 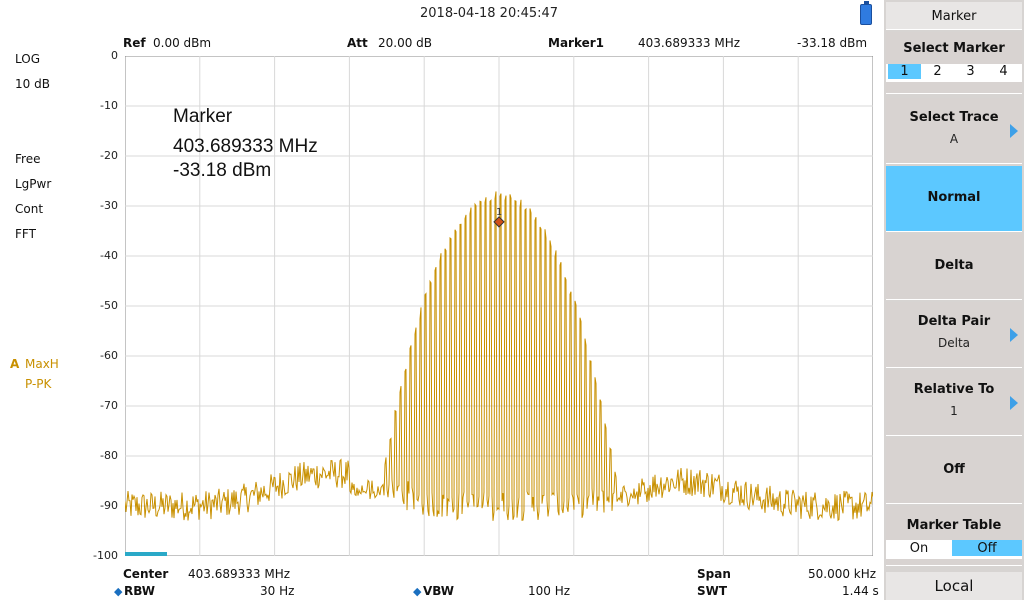 What do you see at coordinates (714, 574) in the screenshot?
I see `span-label: Span` at bounding box center [714, 574].